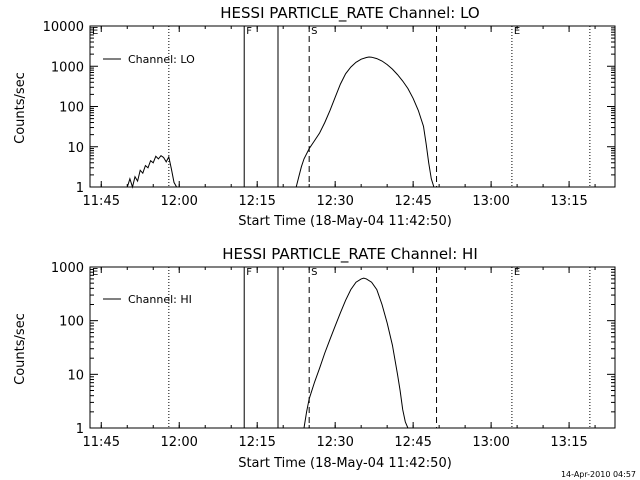 This screenshot has height=480, width=640. I want to click on chart-title-hi: HESSI PARTICLE_RATE Channel: HI, so click(350, 254).